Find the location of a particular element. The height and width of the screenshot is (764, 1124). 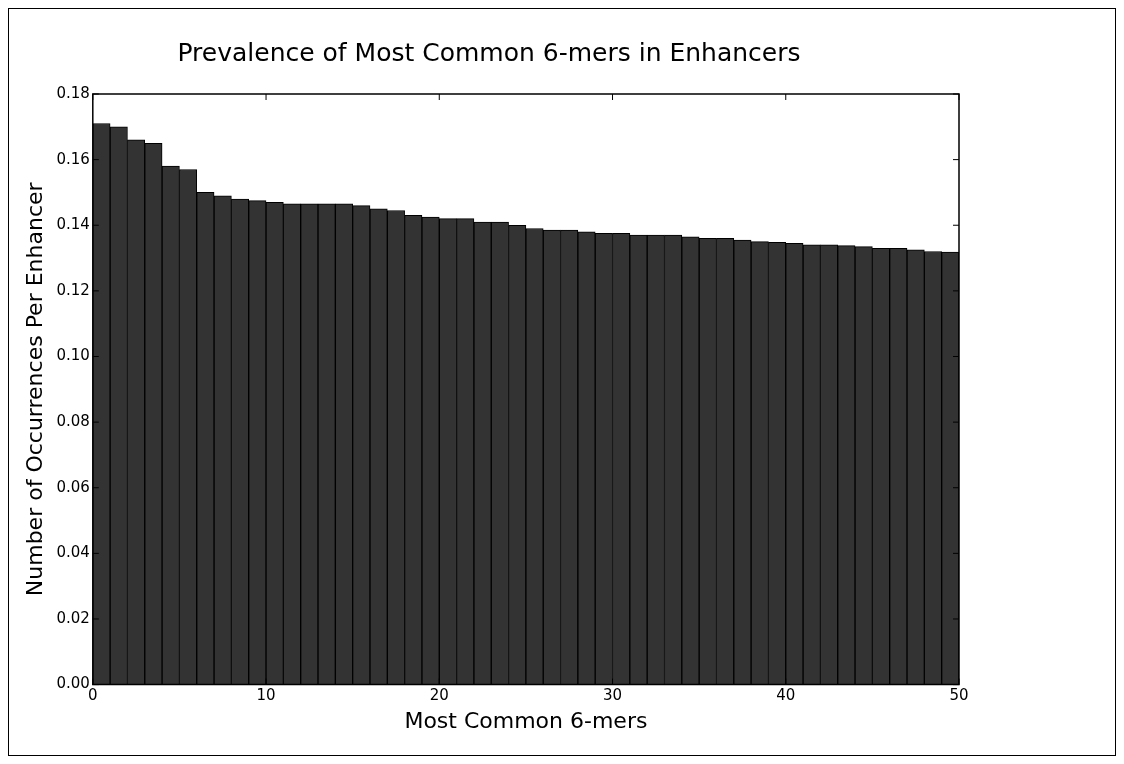

x-tick-label: 20 is located at coordinates (439, 695).